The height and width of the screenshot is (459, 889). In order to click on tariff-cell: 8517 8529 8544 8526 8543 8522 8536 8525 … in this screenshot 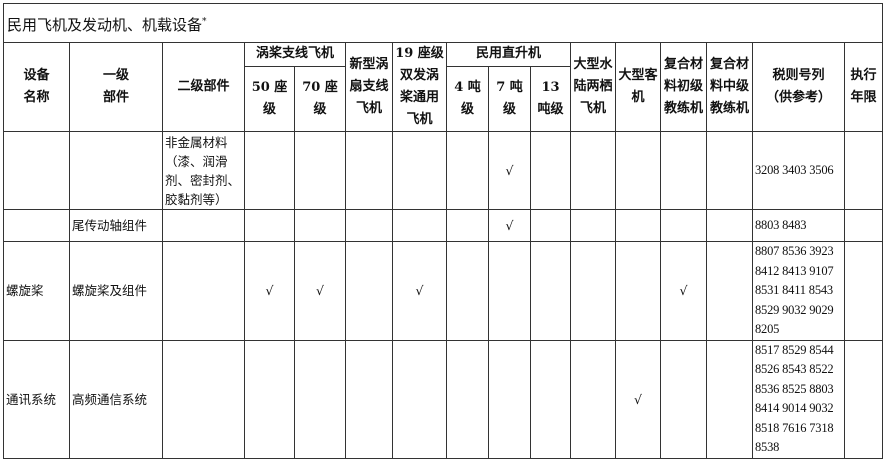, I will do `click(798, 399)`.